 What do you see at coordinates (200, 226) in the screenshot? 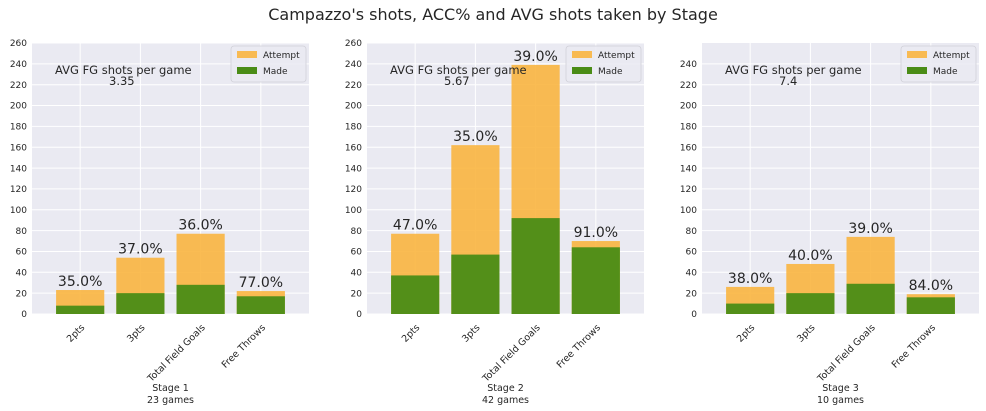
I see `percent-label: 36.0%` at bounding box center [200, 226].